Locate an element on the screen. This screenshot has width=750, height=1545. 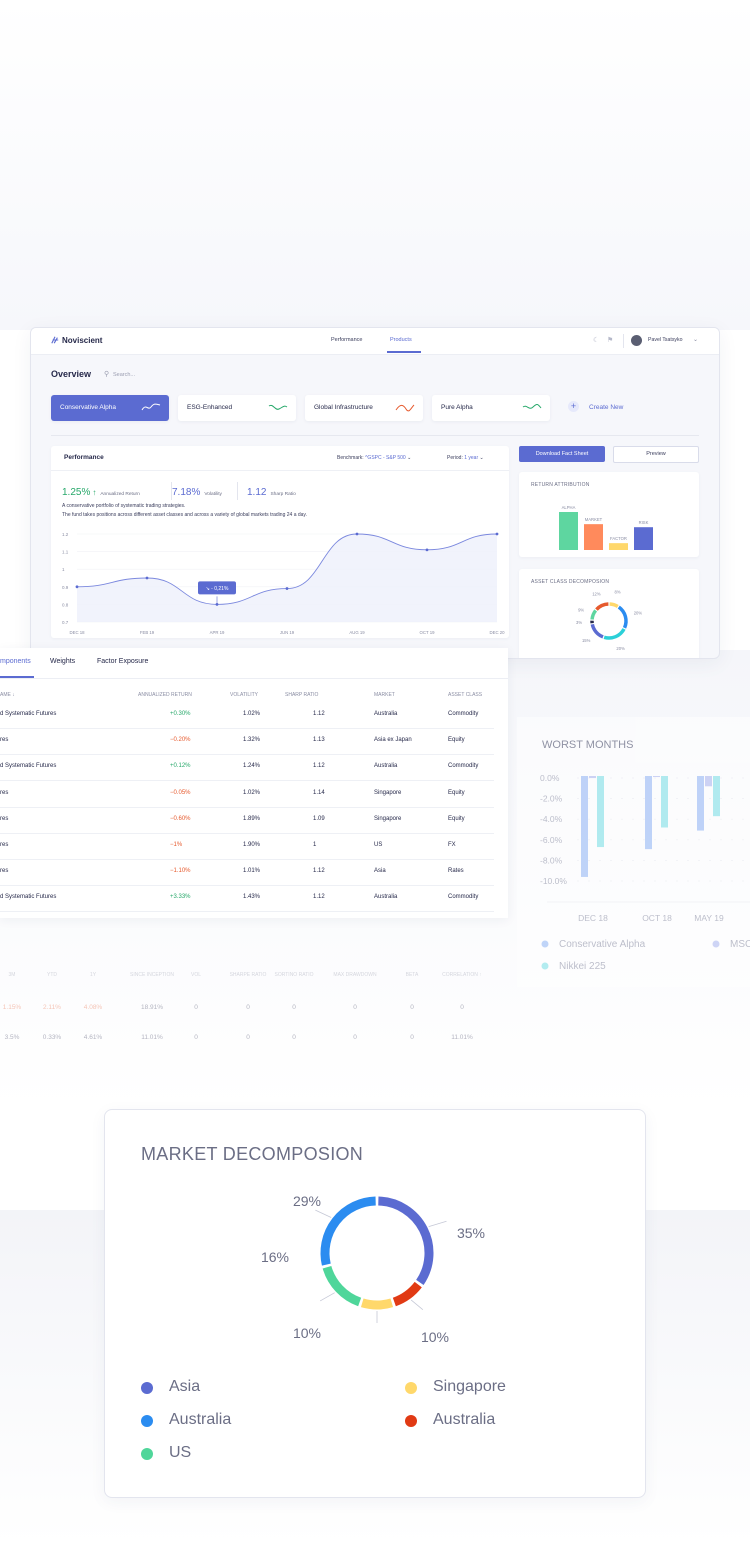
x-tick-label: OCT 18 is located at coordinates (657, 918).